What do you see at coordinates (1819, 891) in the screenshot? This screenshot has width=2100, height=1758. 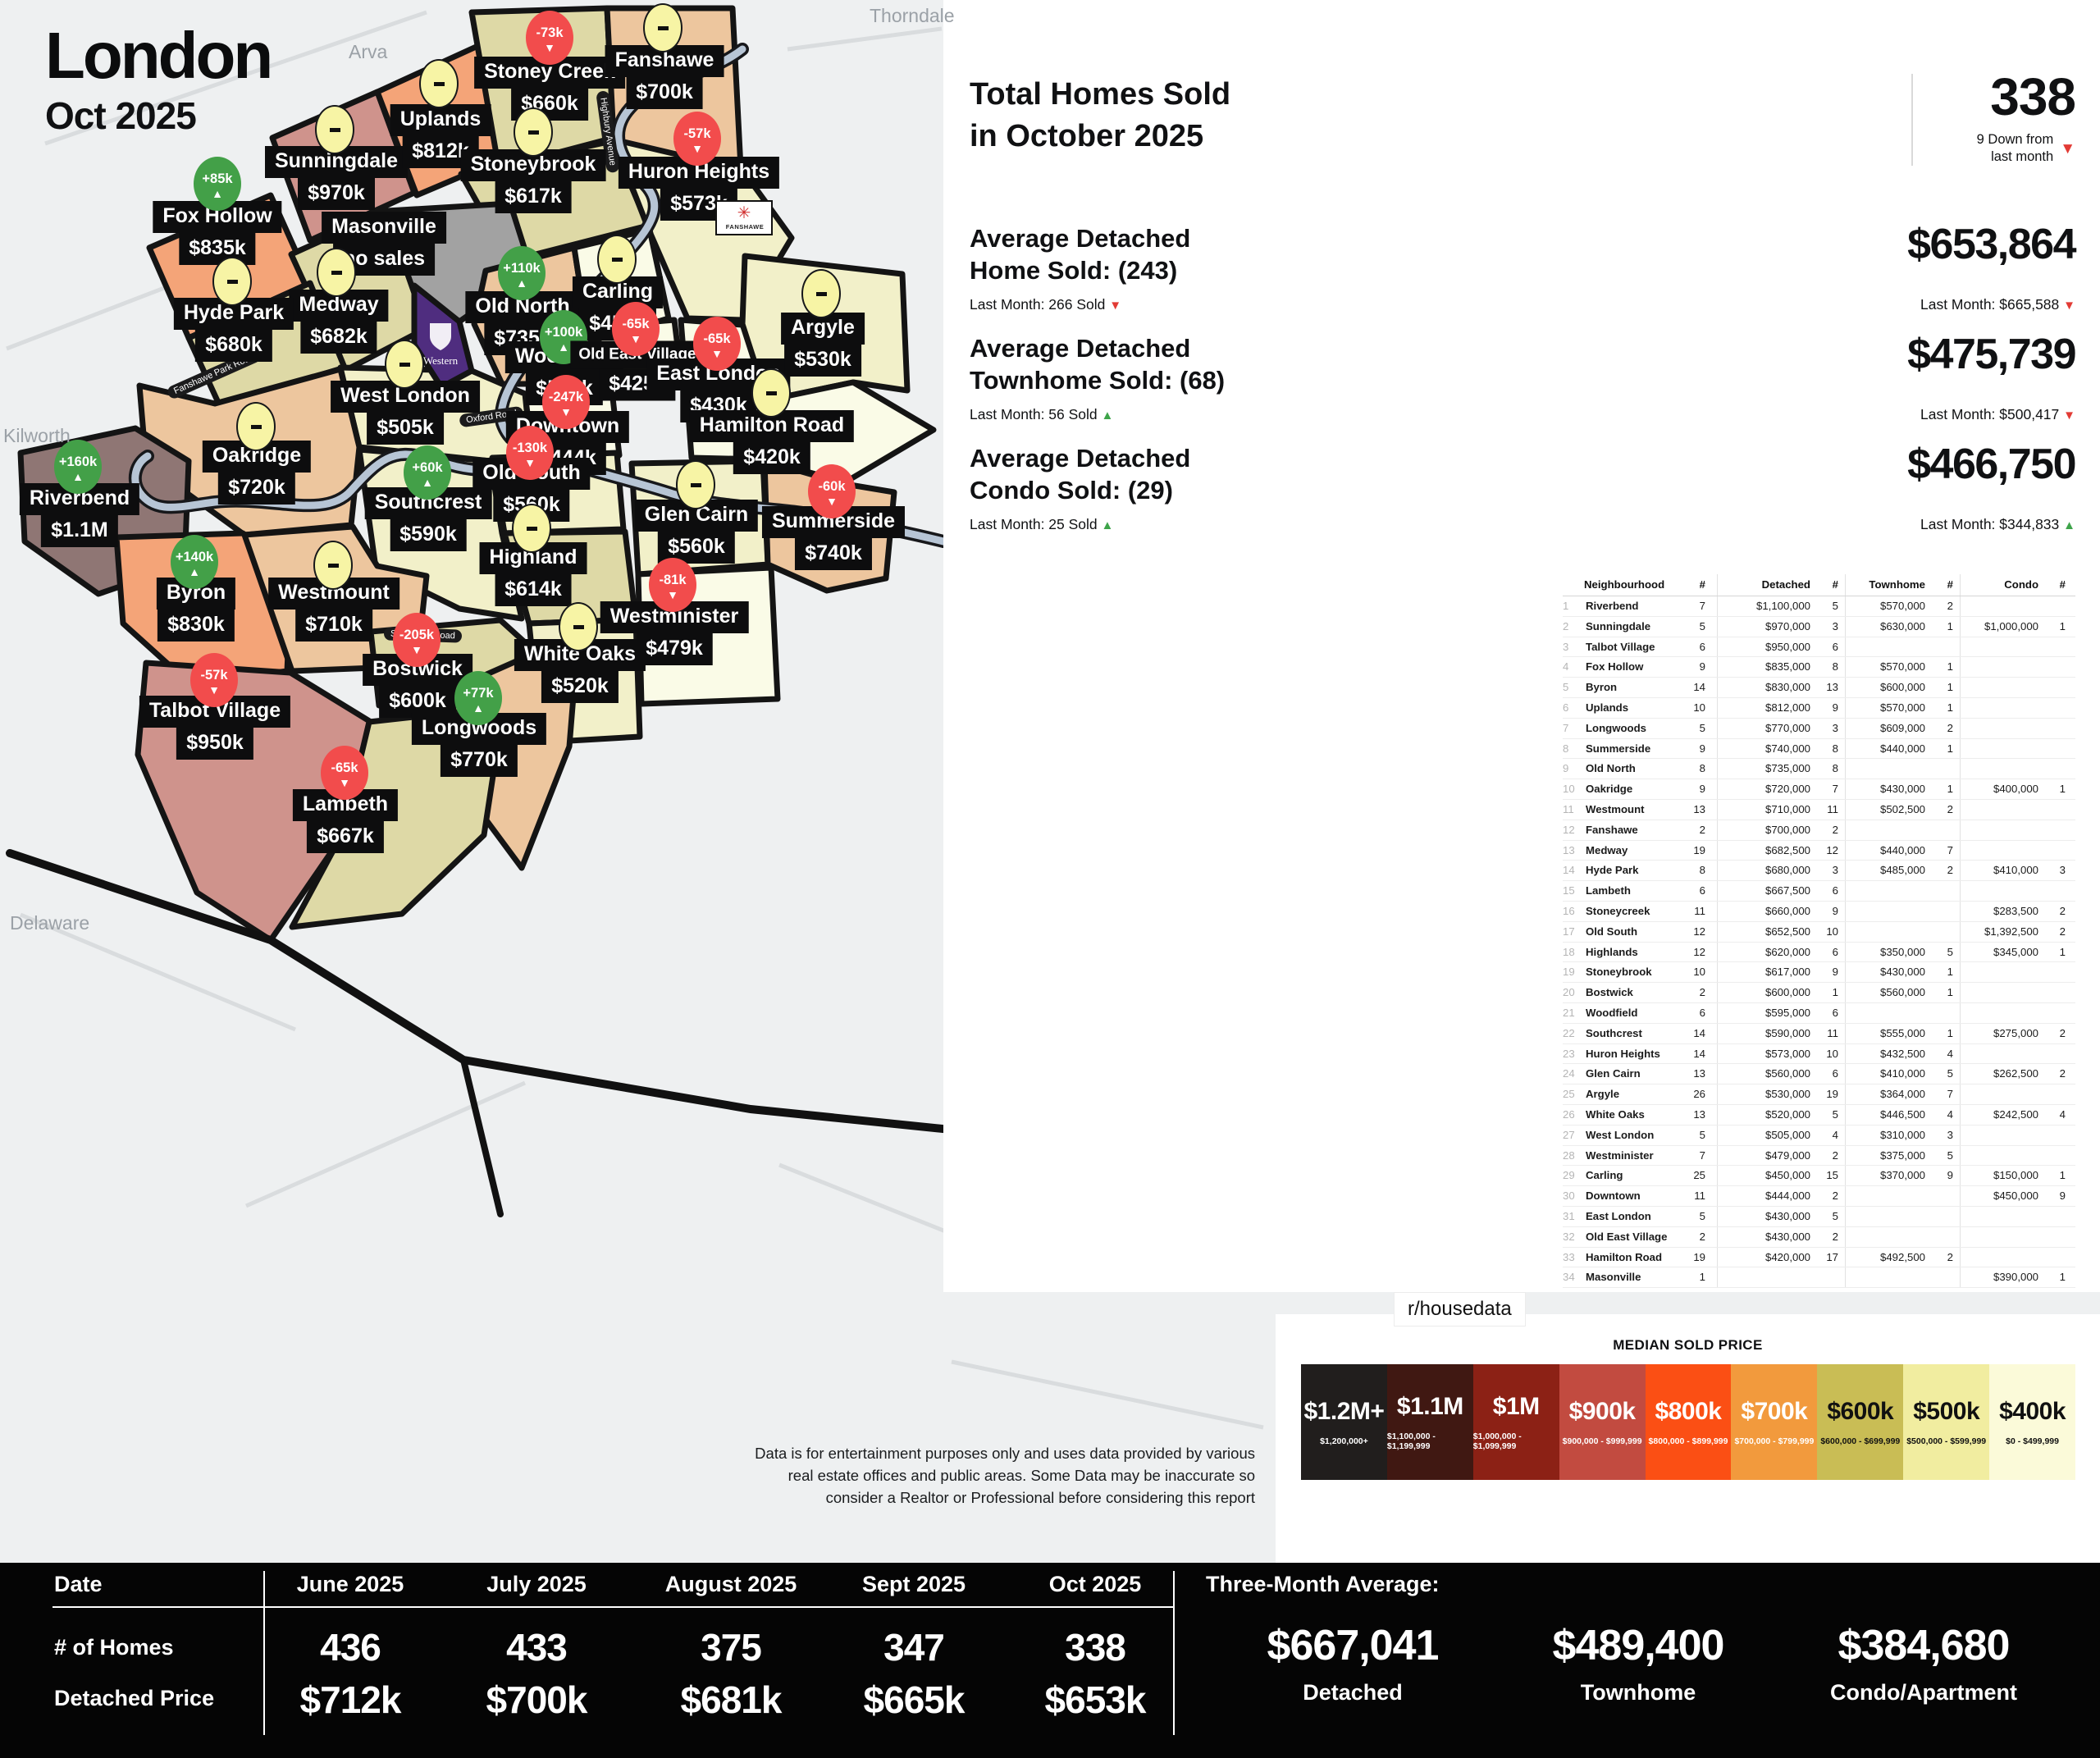 I see `table-row: 15 Lambeth 6 $667,500 6` at bounding box center [1819, 891].